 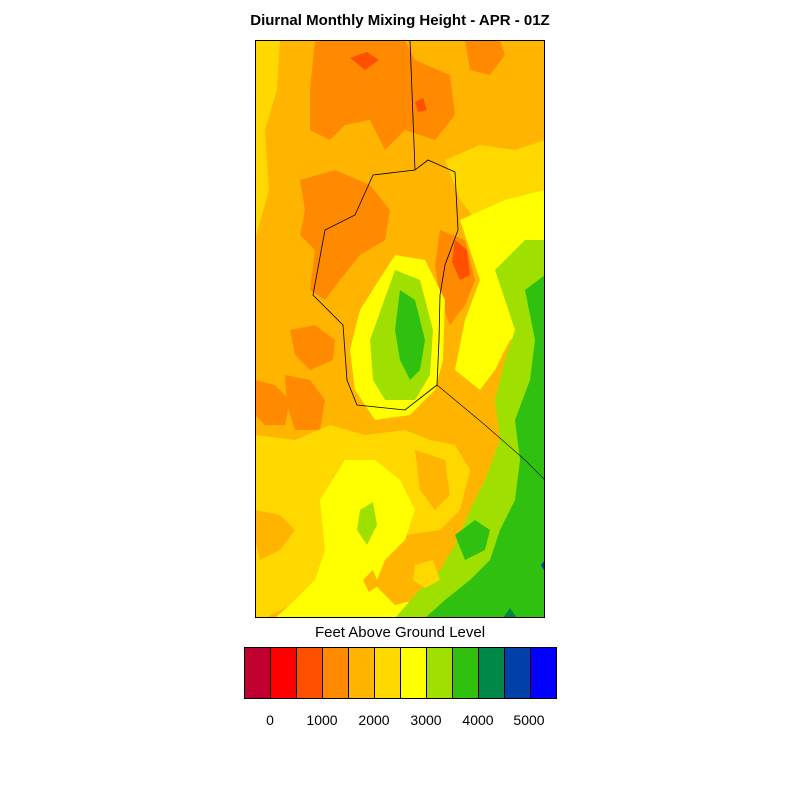 What do you see at coordinates (270, 720) in the screenshot?
I see `legend-tick-label: 0` at bounding box center [270, 720].